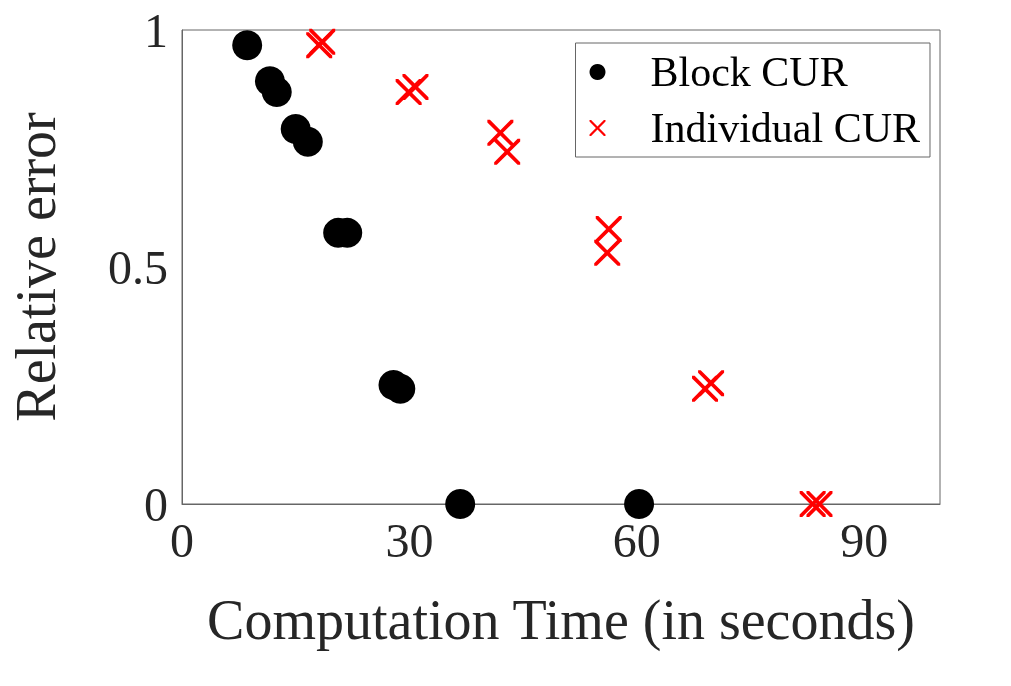 Image resolution: width=1011 pixels, height=686 pixels. Describe the element at coordinates (561, 620) in the screenshot. I see `x-axis-title: Computation Time (in seconds)` at that location.